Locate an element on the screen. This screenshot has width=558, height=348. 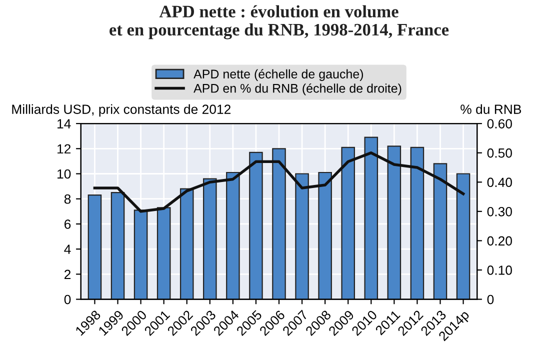
y2-tick-label: 0.20 is located at coordinates (499, 241).